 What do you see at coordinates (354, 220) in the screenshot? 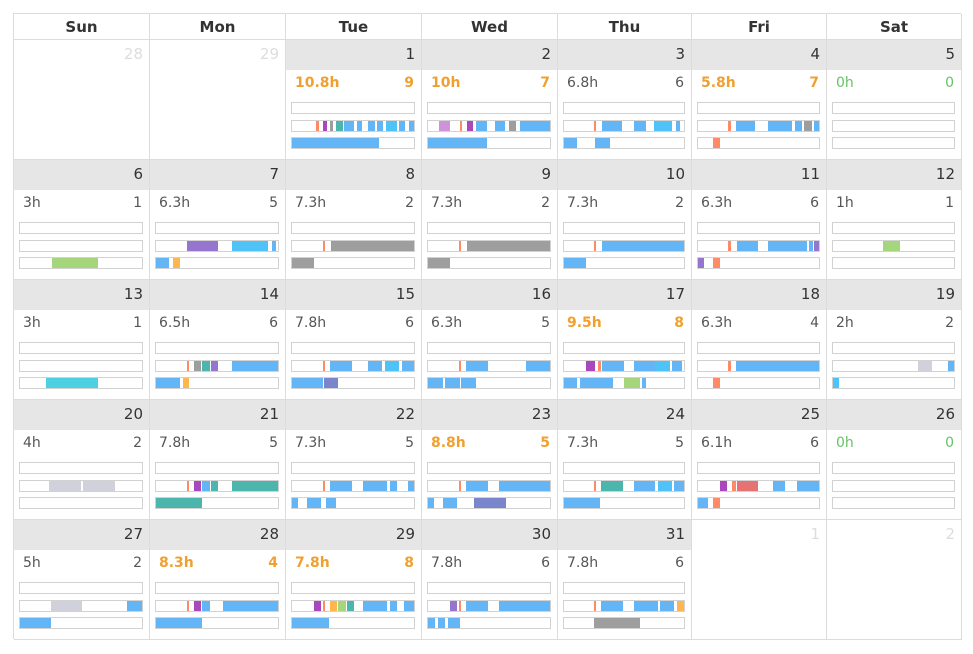
I see `day-cell: 8 7.3h 2` at bounding box center [354, 220].